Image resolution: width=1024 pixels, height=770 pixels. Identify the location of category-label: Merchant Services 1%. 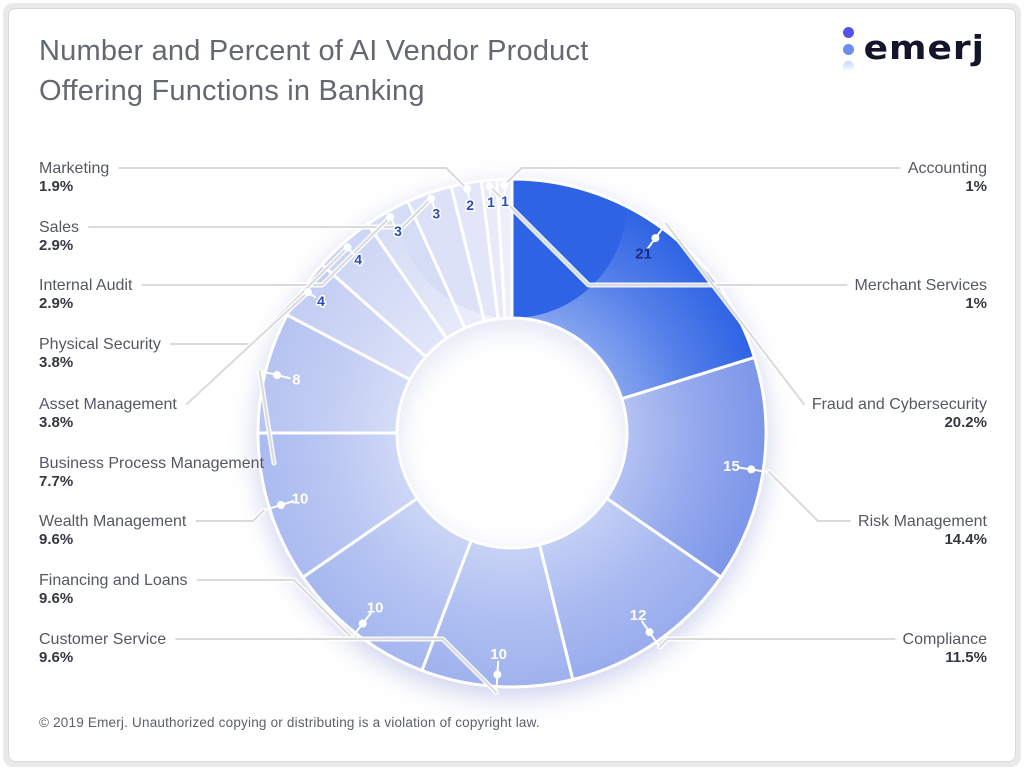
(921, 294).